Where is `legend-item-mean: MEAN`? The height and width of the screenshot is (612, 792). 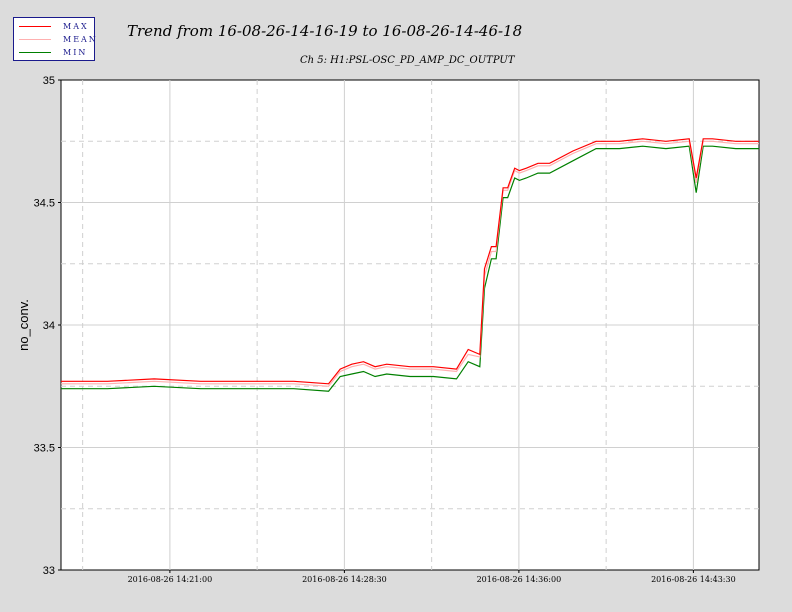 legend-item-mean: MEAN is located at coordinates (58, 40).